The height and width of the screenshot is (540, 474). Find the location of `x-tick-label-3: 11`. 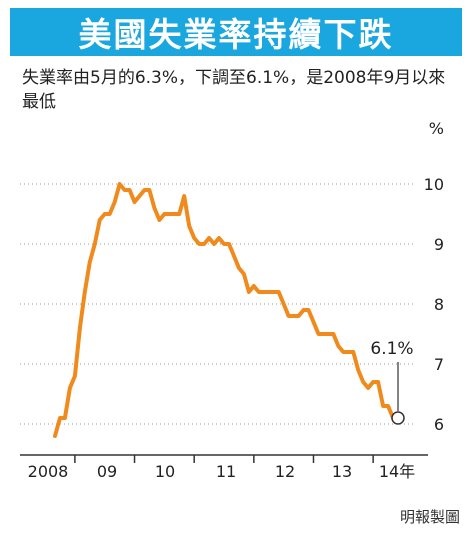

x-tick-label-3: 11 is located at coordinates (226, 471).